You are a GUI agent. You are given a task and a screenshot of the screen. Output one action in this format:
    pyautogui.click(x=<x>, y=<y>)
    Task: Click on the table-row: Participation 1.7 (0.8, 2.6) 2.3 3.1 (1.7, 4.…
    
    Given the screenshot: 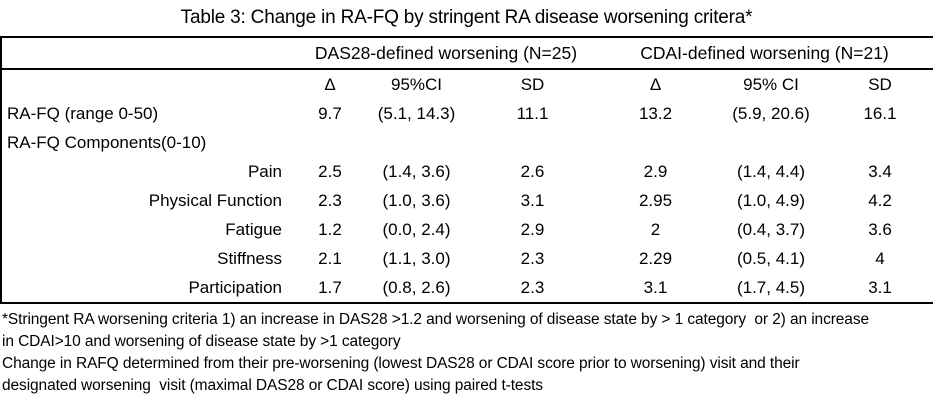 What is the action you would take?
    pyautogui.click(x=467, y=288)
    